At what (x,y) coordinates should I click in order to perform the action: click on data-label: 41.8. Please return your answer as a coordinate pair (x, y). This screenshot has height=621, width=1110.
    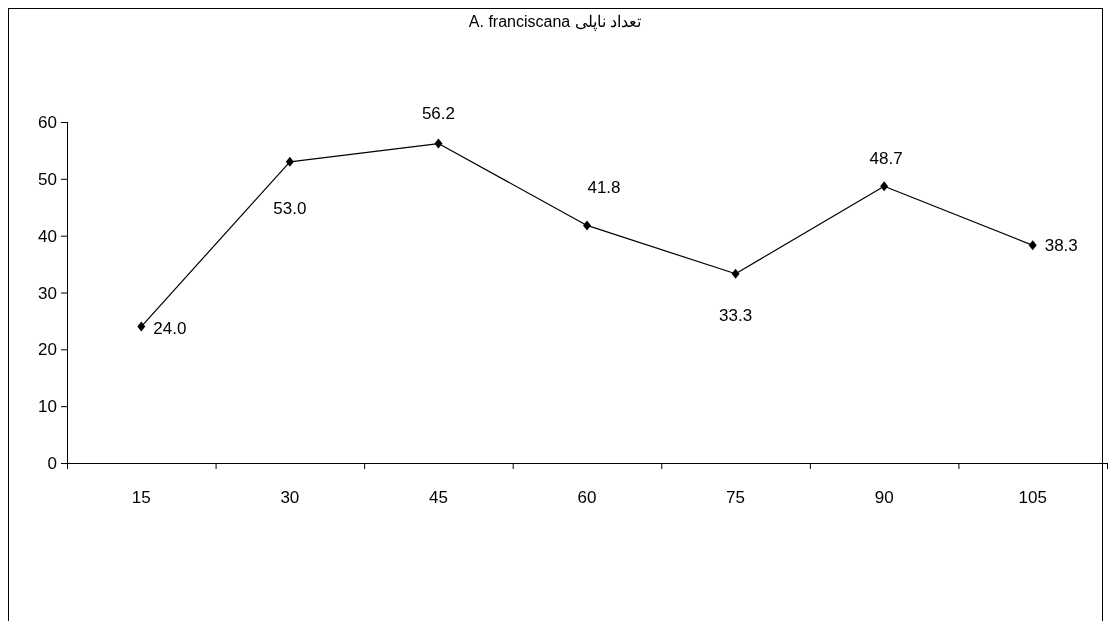
    Looking at the image, I should click on (604, 188).